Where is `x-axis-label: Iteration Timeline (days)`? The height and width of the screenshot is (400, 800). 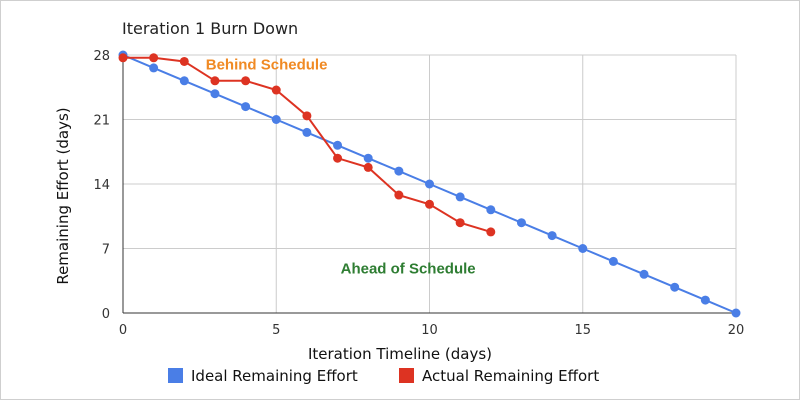 x-axis-label: Iteration Timeline (days) is located at coordinates (400, 354).